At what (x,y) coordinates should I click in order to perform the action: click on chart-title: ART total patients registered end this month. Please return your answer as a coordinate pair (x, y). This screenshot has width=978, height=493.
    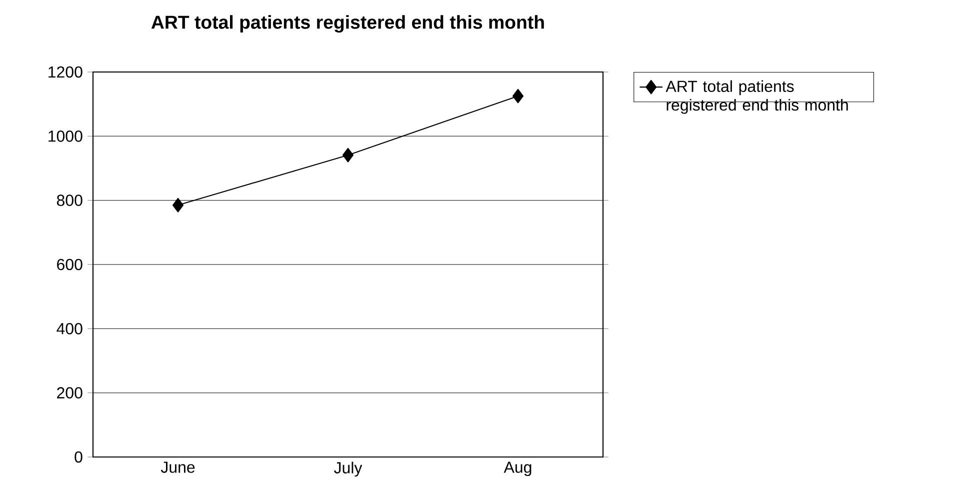
    Looking at the image, I should click on (347, 24).